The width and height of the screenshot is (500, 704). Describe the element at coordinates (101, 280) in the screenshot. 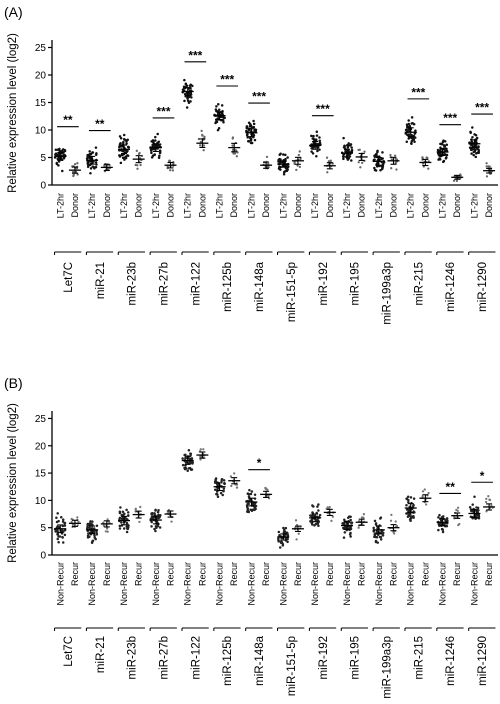

I see `category-label: miR-21` at that location.